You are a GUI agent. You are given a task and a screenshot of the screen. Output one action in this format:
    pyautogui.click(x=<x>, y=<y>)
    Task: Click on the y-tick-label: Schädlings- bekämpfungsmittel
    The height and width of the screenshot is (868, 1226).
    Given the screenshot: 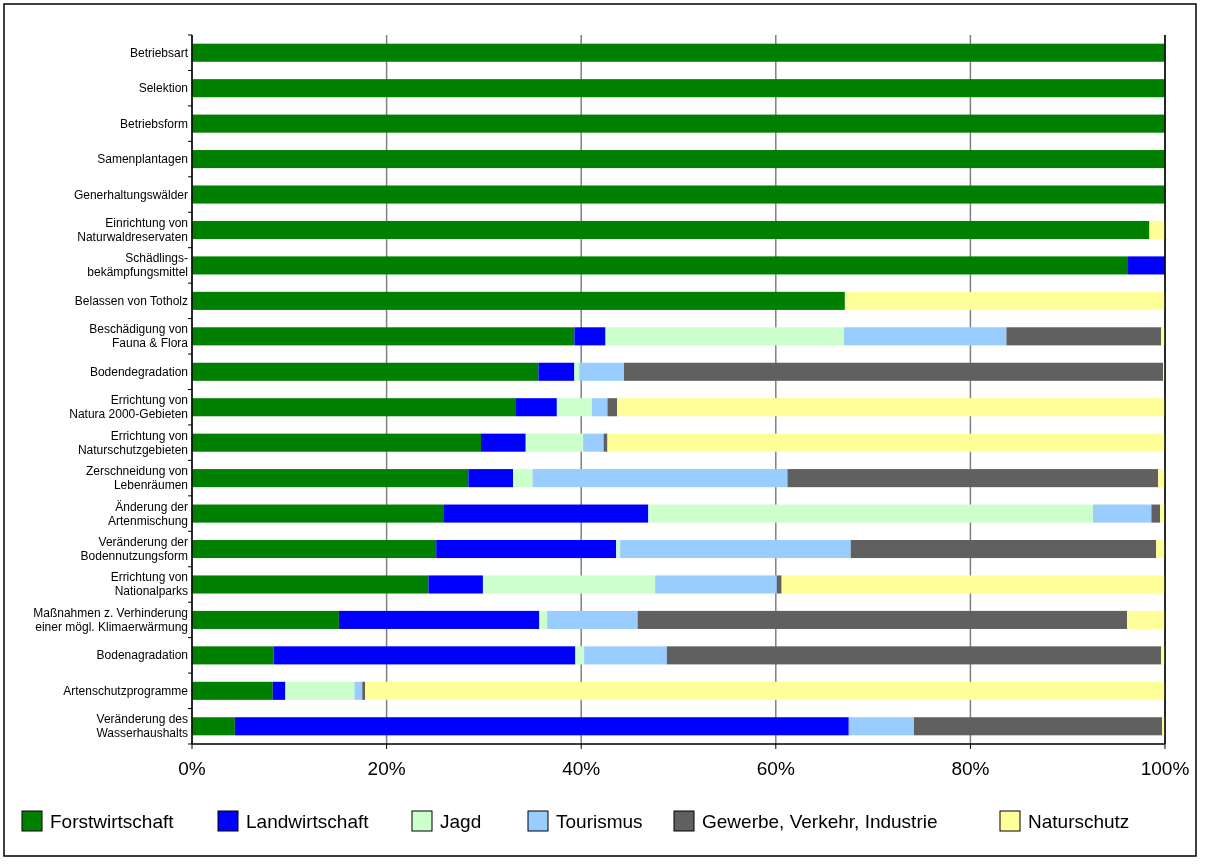 What is the action you would take?
    pyautogui.click(x=137, y=265)
    